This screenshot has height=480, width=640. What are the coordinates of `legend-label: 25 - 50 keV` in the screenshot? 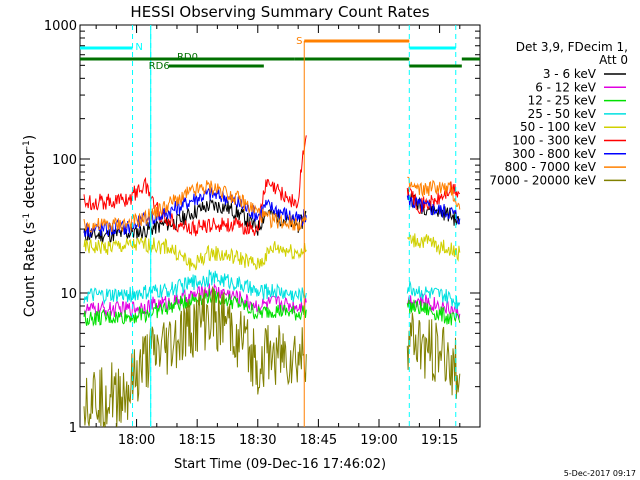 It's located at (562, 114).